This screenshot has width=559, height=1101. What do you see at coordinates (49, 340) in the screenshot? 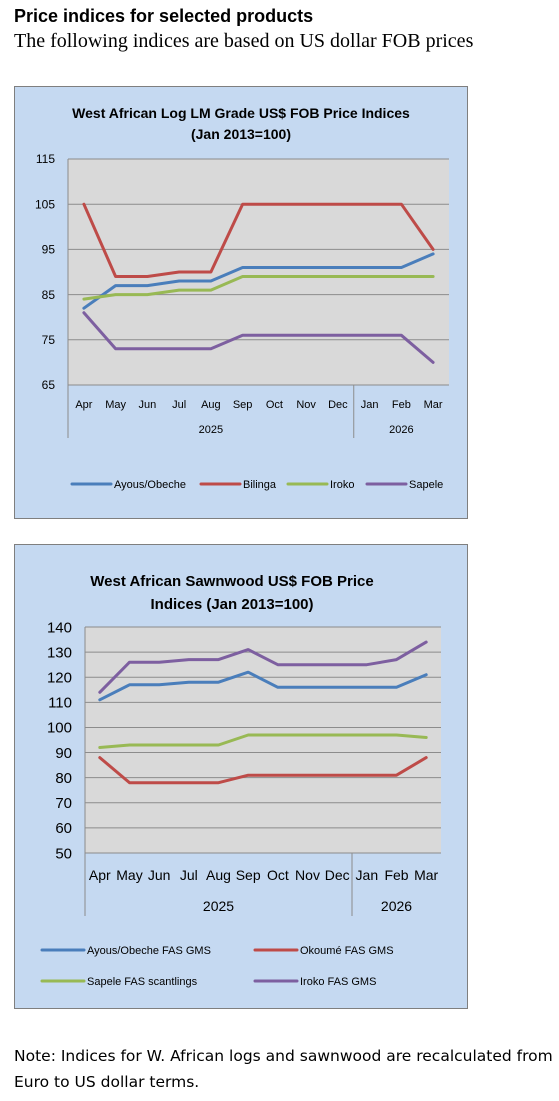
I see `log-chart-y-tick-label: 75` at bounding box center [49, 340].